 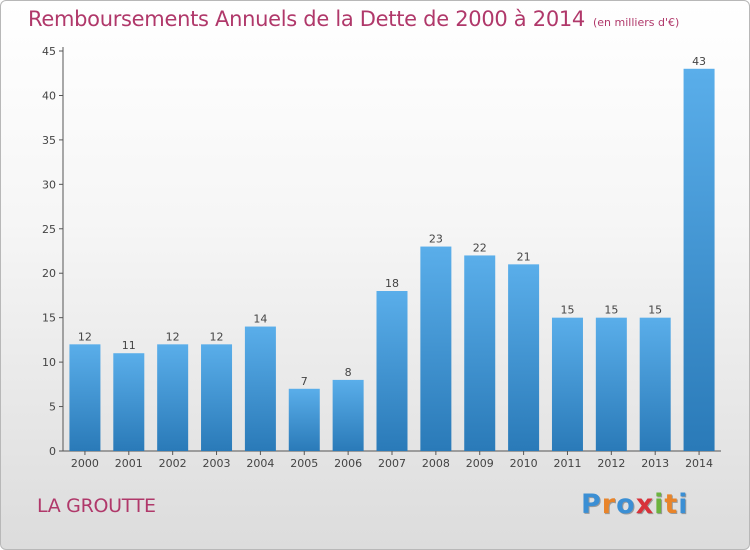 I want to click on logo-letter: o, so click(x=626, y=504).